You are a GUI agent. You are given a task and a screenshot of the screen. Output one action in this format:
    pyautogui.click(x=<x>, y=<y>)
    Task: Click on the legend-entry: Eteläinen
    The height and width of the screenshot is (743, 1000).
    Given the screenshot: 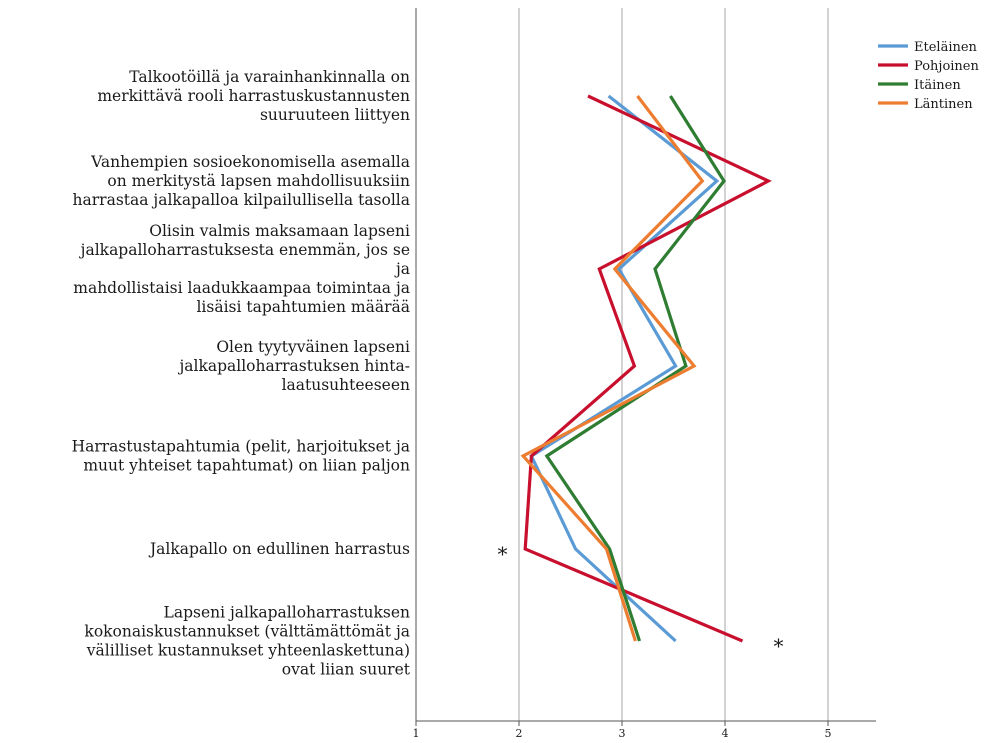 What is the action you would take?
    pyautogui.click(x=946, y=47)
    